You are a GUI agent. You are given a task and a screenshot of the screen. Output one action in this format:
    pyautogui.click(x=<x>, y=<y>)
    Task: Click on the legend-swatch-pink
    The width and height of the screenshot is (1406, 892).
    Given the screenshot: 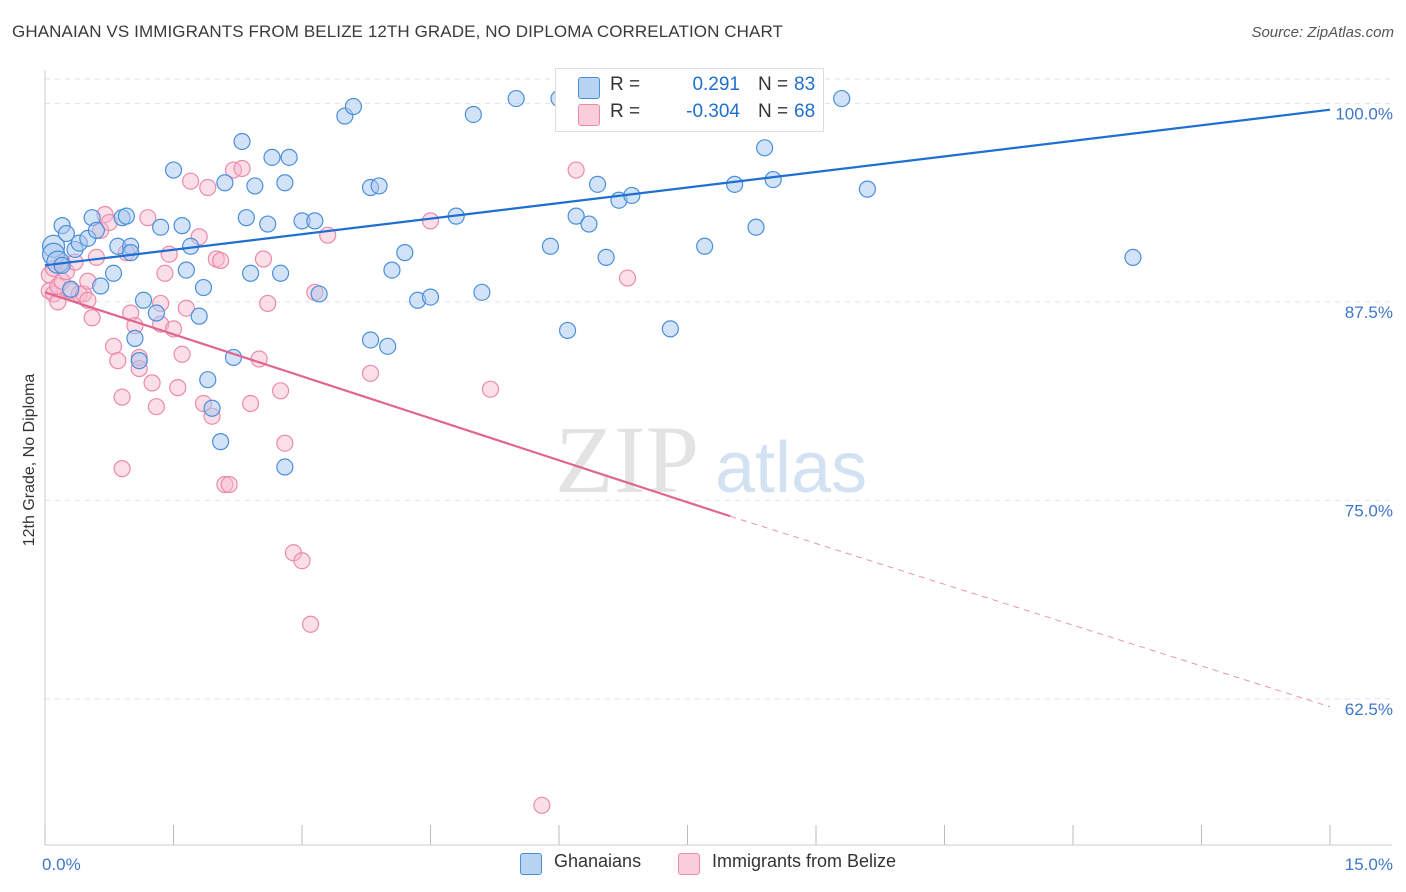 What is the action you would take?
    pyautogui.click(x=589, y=115)
    